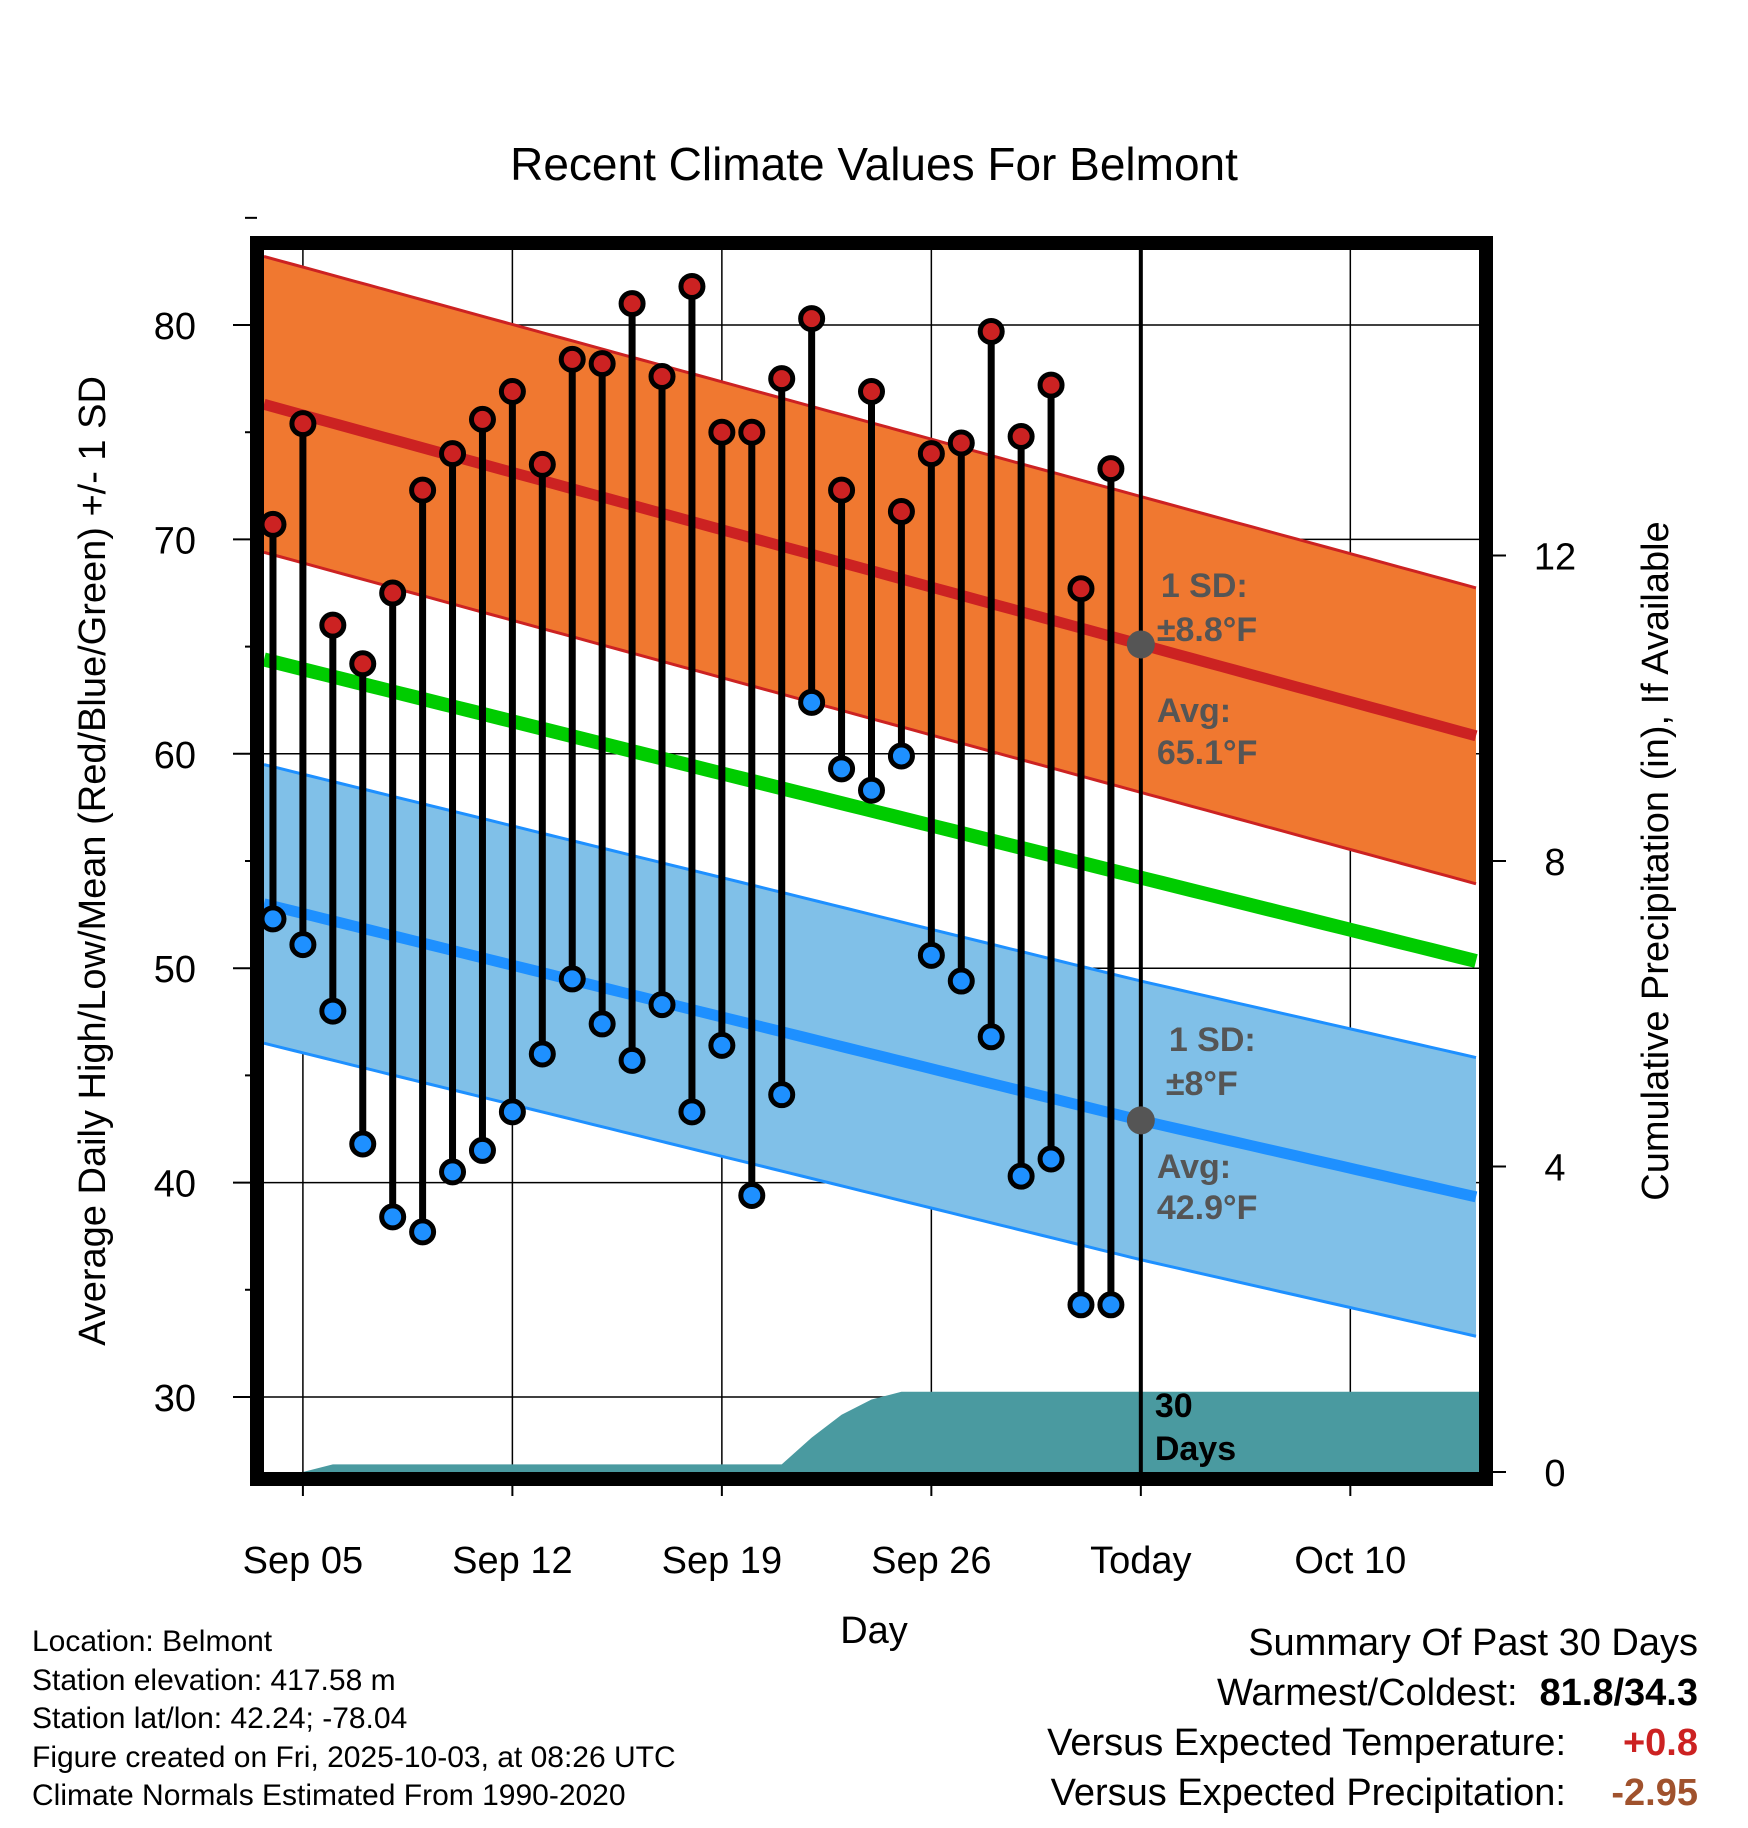  I want to click on warm-cold-value: 81.8/34.3, so click(1618, 1693).